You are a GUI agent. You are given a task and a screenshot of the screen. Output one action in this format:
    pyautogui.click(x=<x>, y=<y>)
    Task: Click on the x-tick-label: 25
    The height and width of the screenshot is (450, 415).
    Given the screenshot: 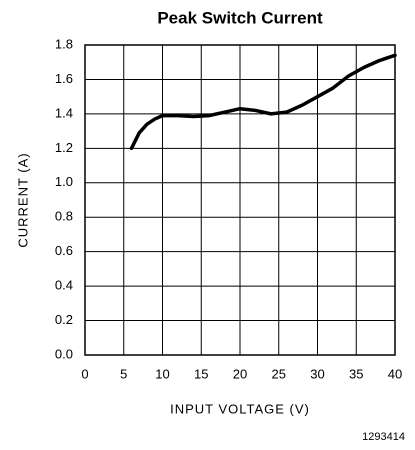 What is the action you would take?
    pyautogui.click(x=279, y=373)
    